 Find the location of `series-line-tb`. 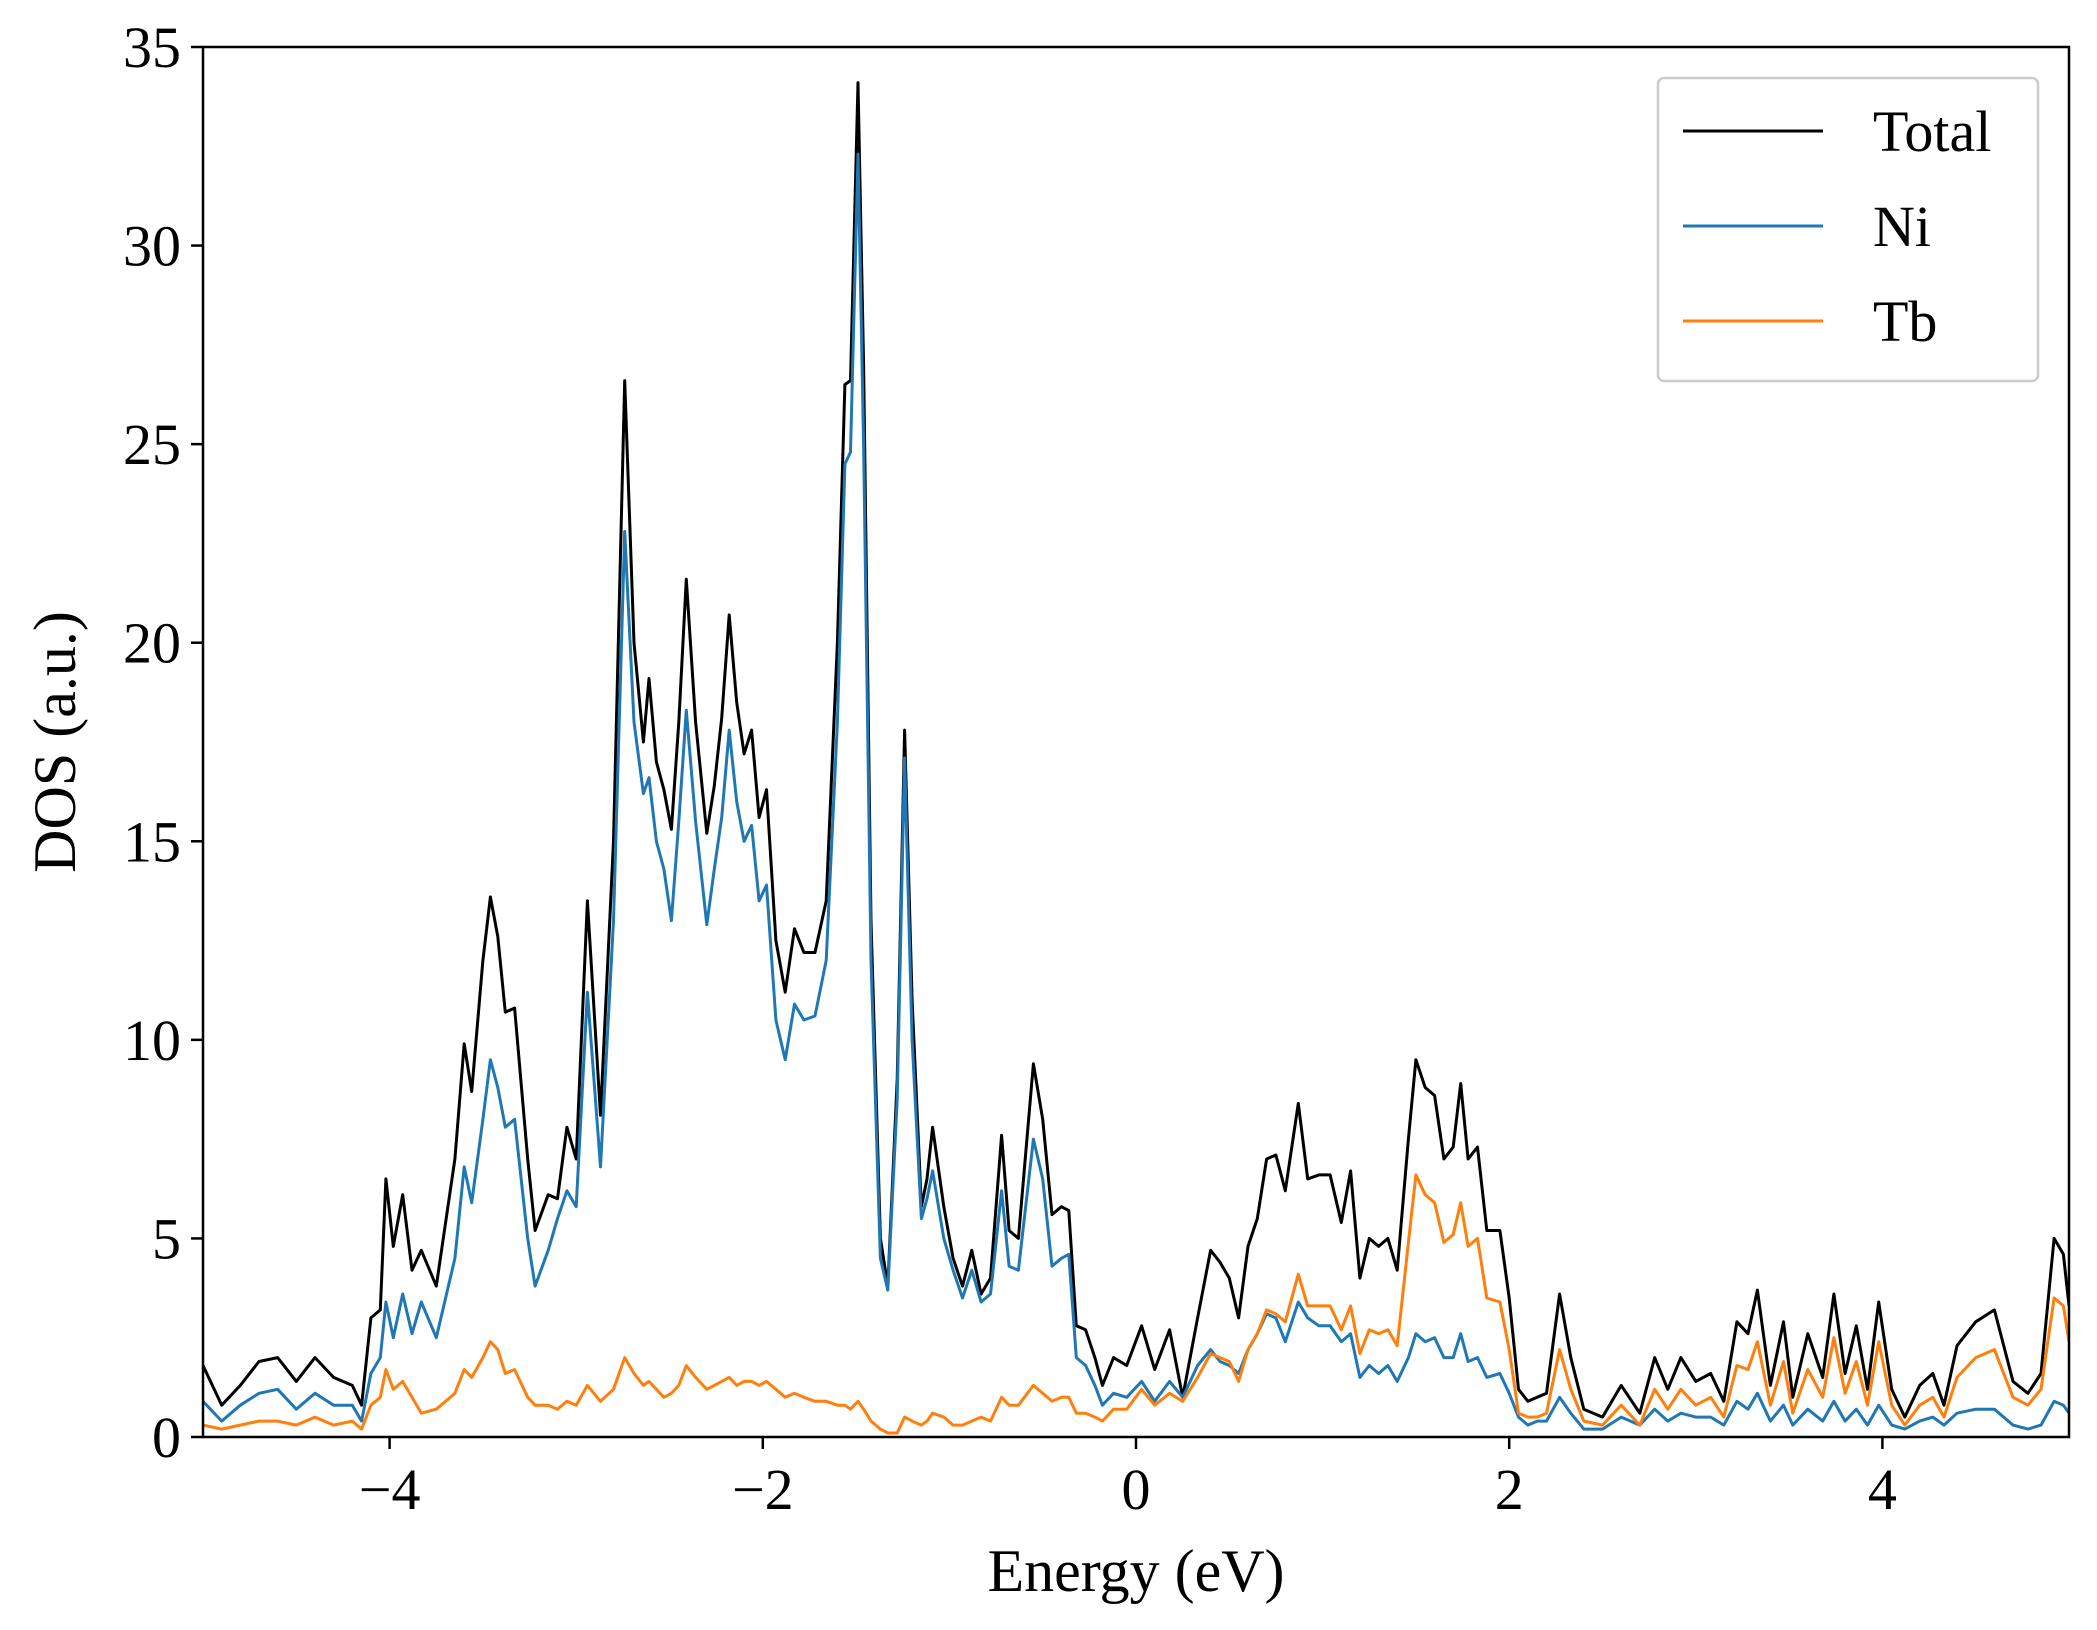

series-line-tb is located at coordinates (1136, 1304).